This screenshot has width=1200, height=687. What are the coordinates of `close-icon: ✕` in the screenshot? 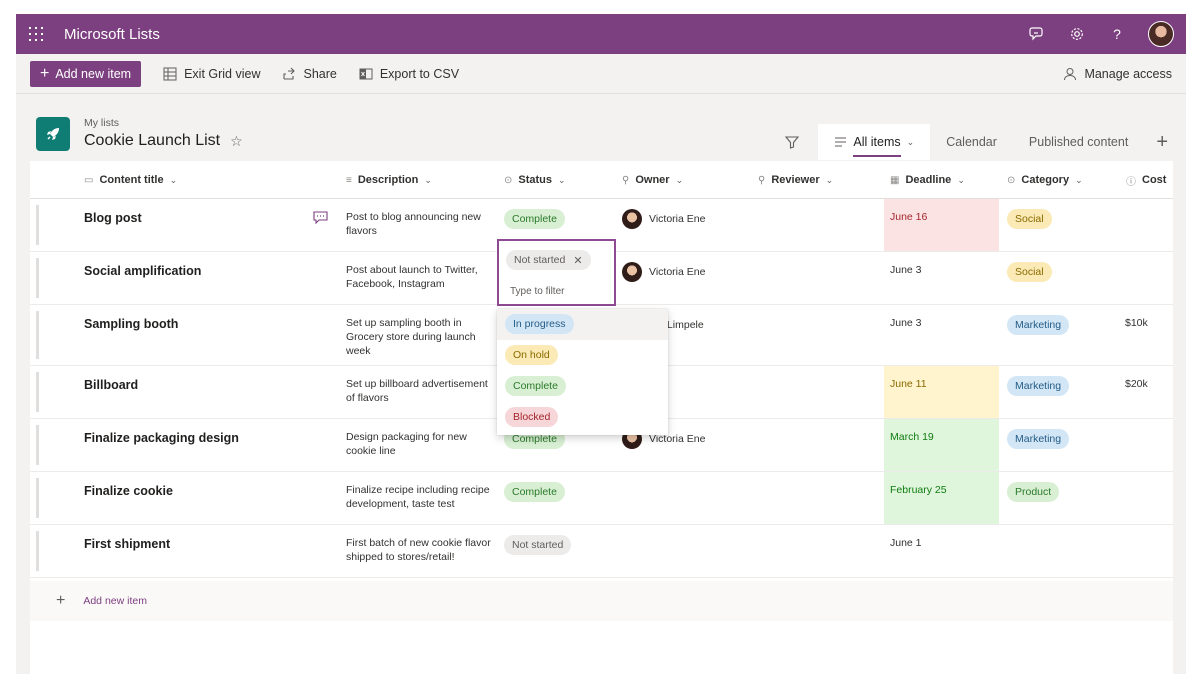 It's located at (578, 260).